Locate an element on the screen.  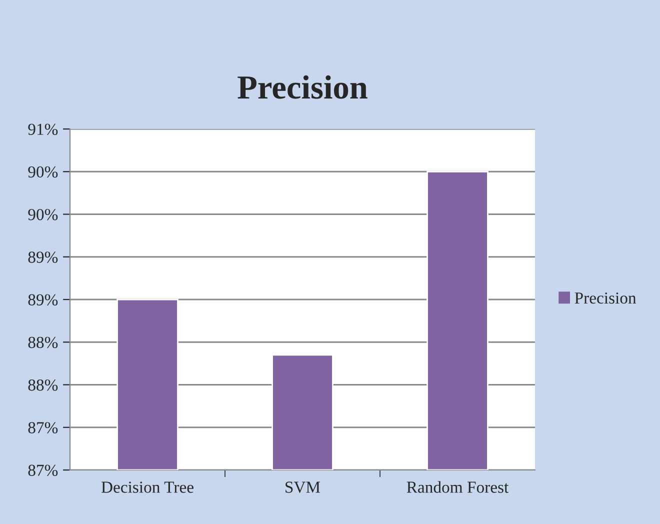
y-tick-label: 91% is located at coordinates (43, 129).